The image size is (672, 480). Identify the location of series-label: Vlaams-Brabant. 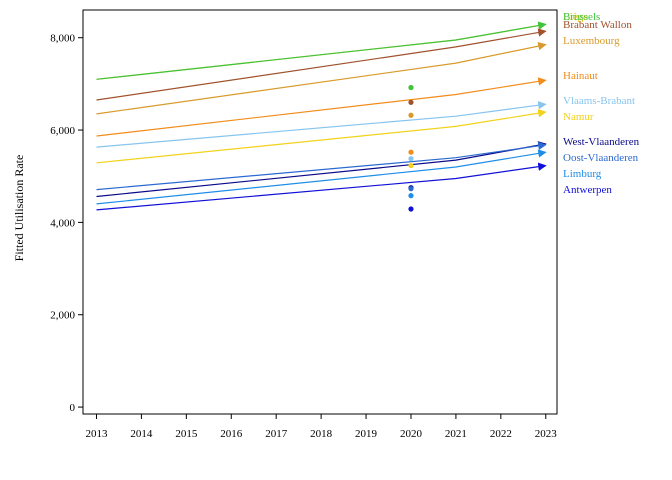
(599, 101).